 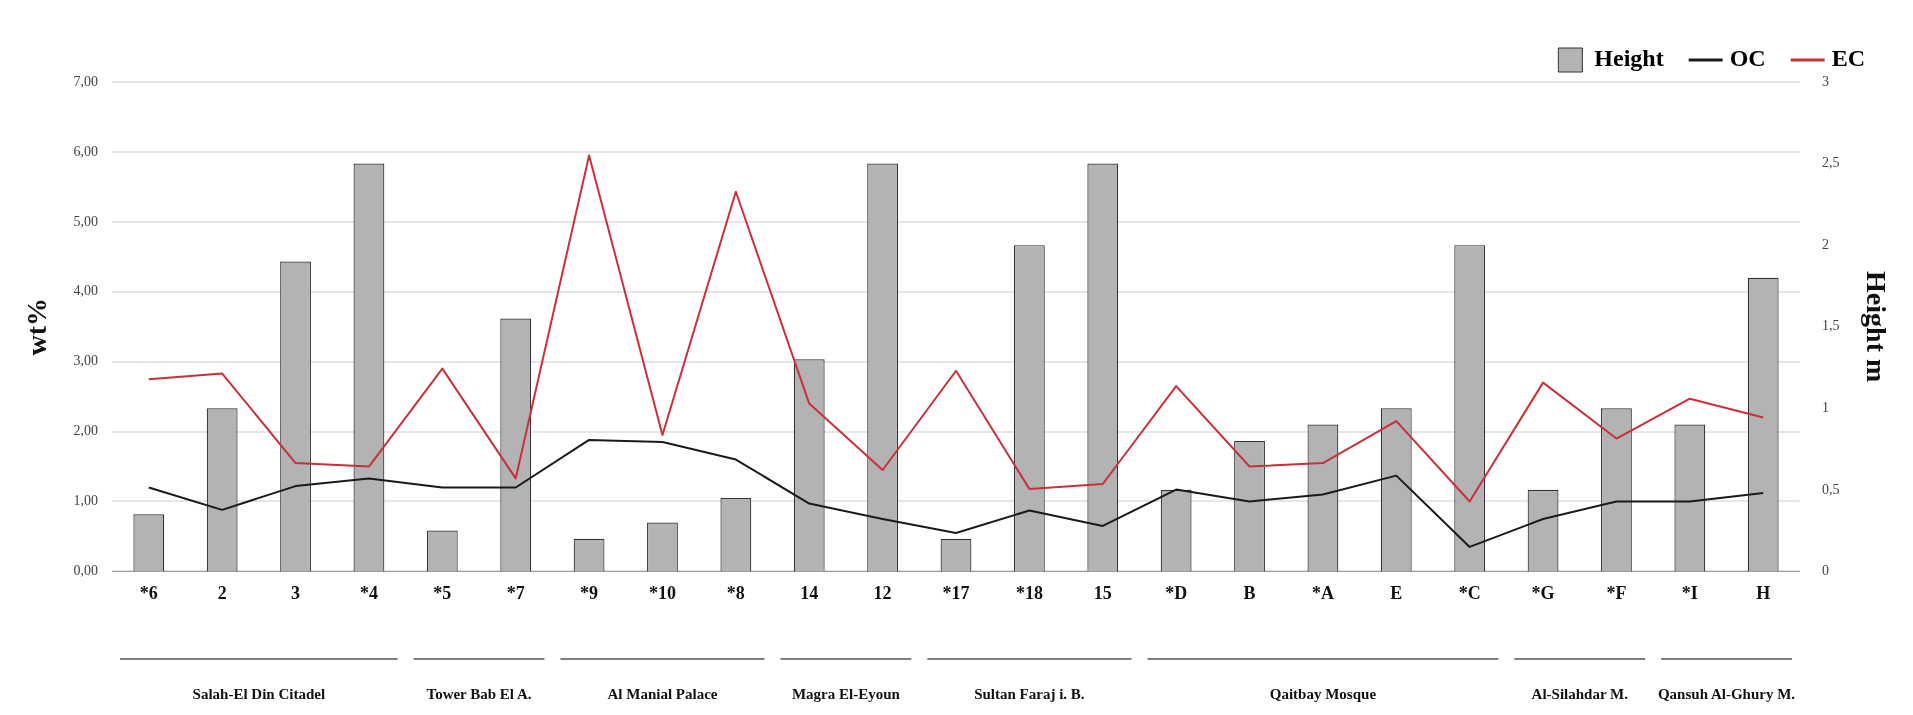 I want to click on y2-tick-label: 3, so click(x=1825, y=81).